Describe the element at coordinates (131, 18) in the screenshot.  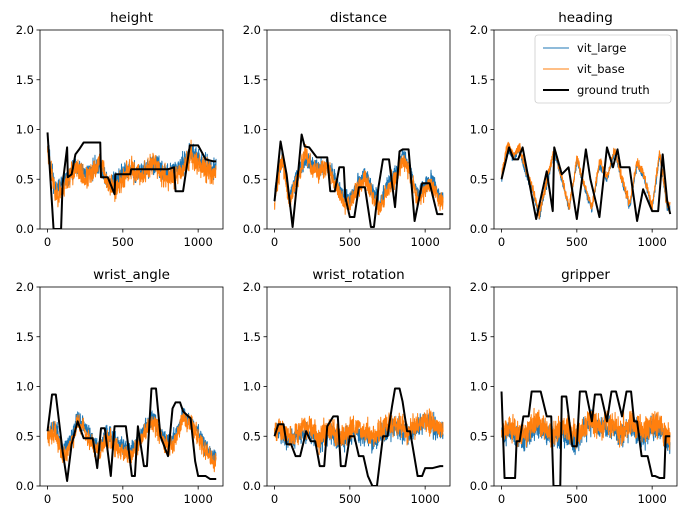
I see `chart-title: height` at that location.